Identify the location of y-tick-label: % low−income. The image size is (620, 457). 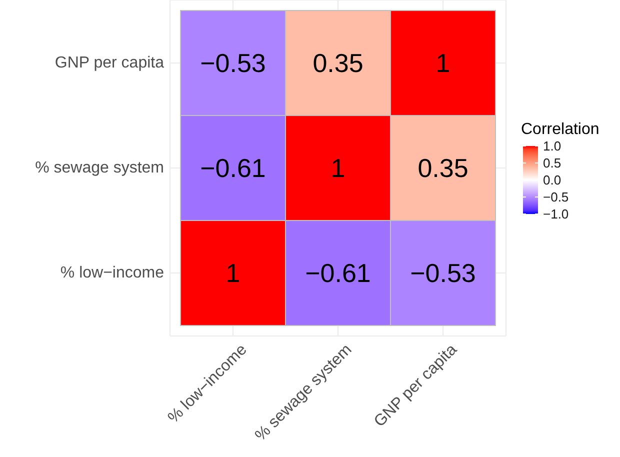
(112, 273).